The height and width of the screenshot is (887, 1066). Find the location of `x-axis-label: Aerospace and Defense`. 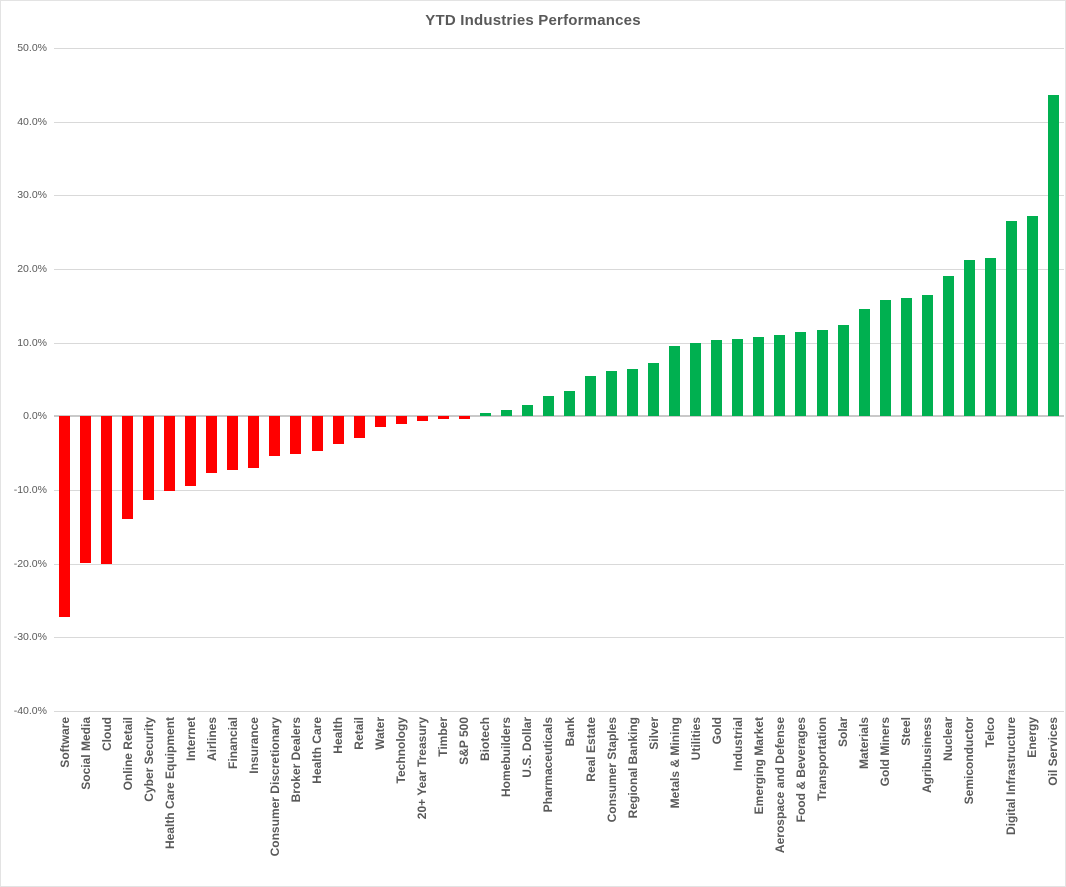

x-axis-label: Aerospace and Defense is located at coordinates (779, 785).